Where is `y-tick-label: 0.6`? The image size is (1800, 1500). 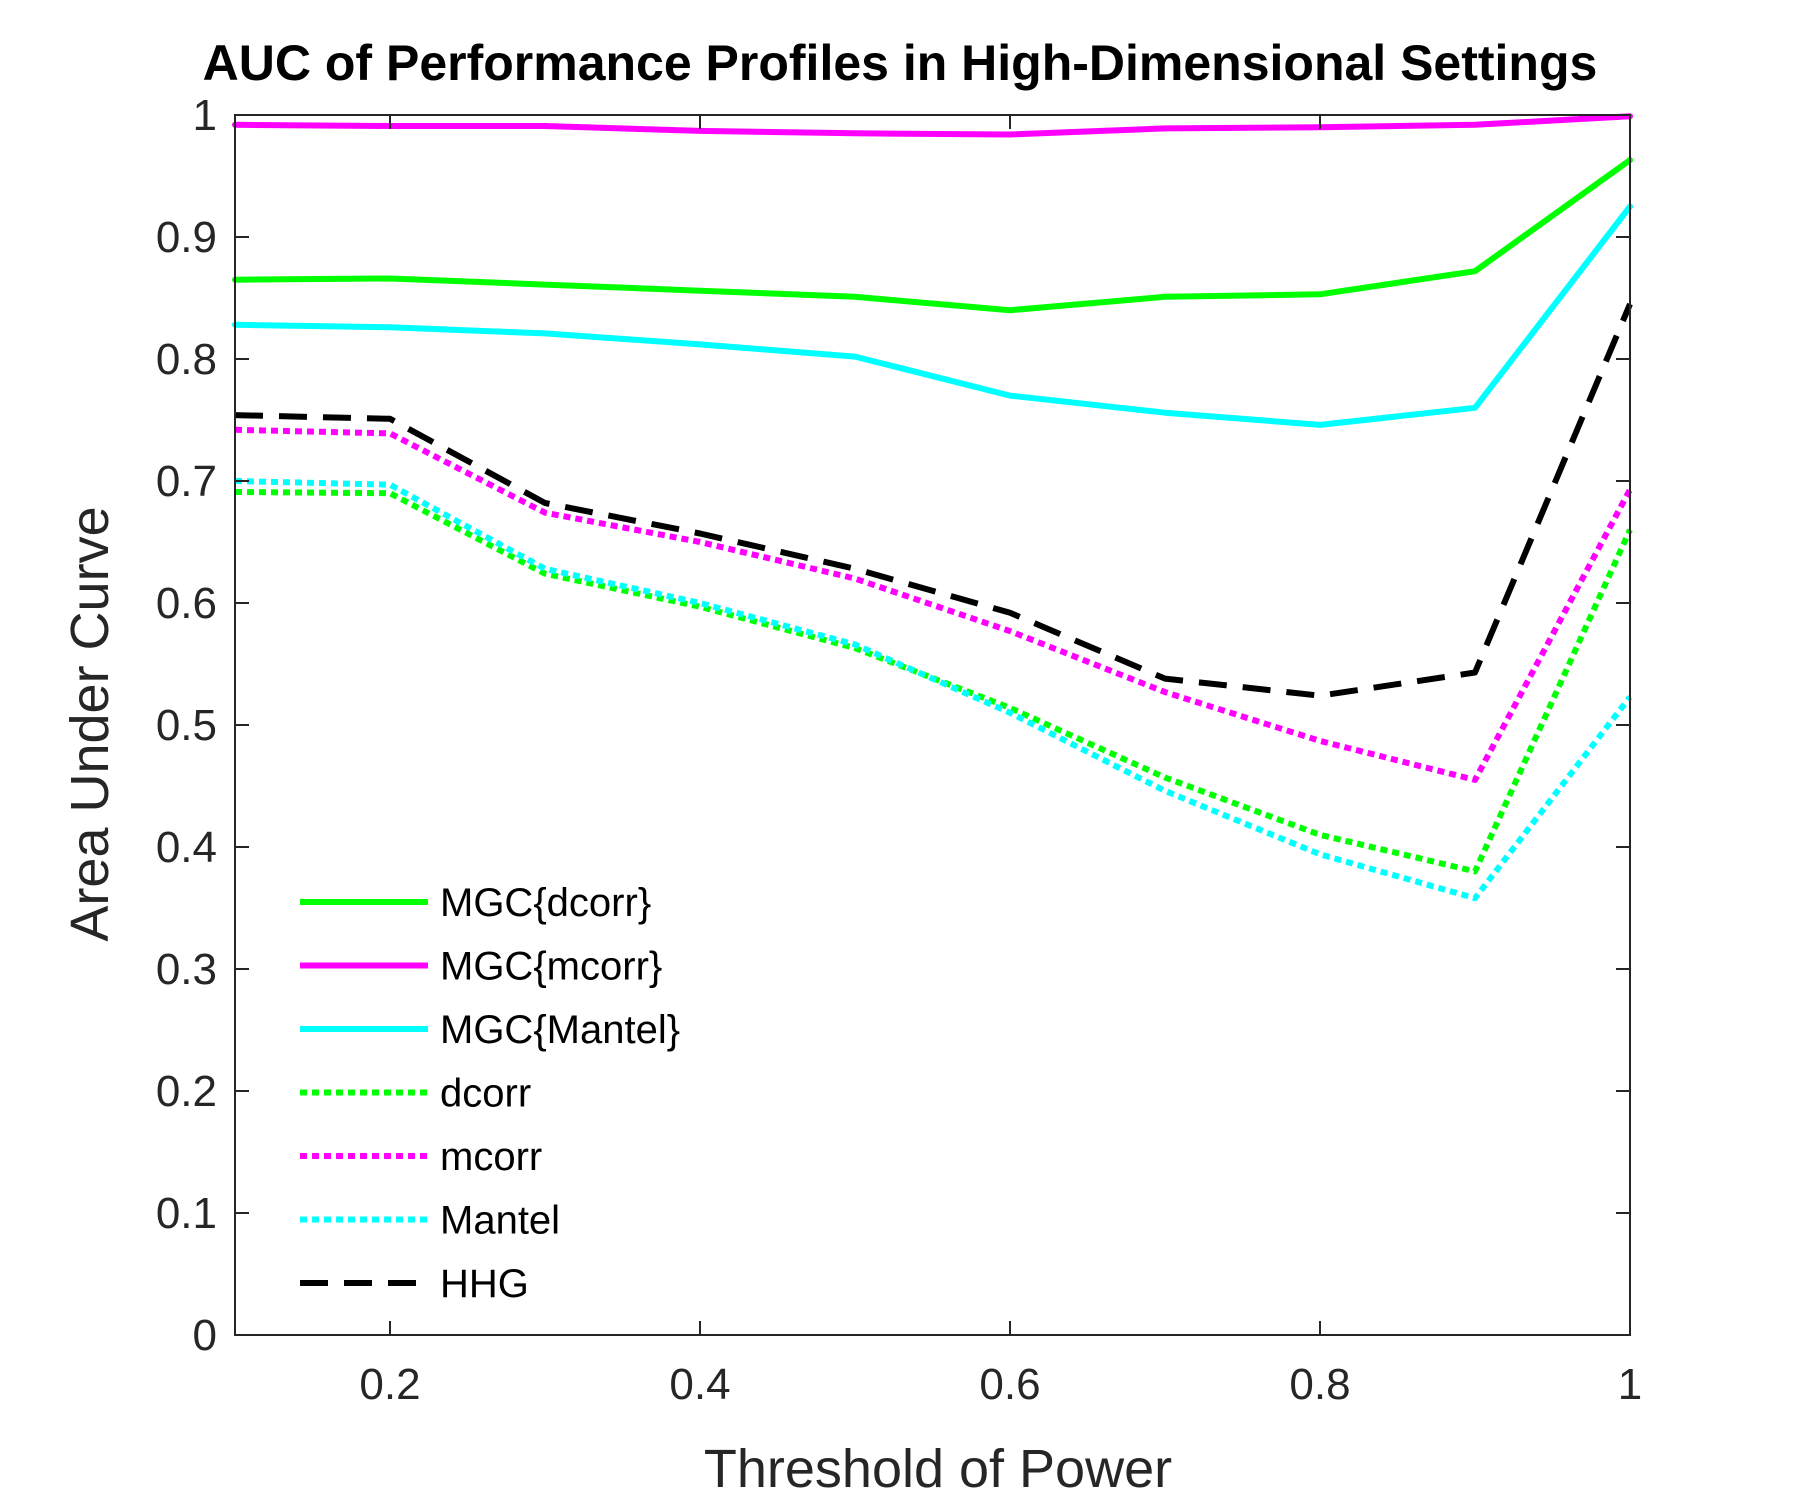 y-tick-label: 0.6 is located at coordinates (186, 603).